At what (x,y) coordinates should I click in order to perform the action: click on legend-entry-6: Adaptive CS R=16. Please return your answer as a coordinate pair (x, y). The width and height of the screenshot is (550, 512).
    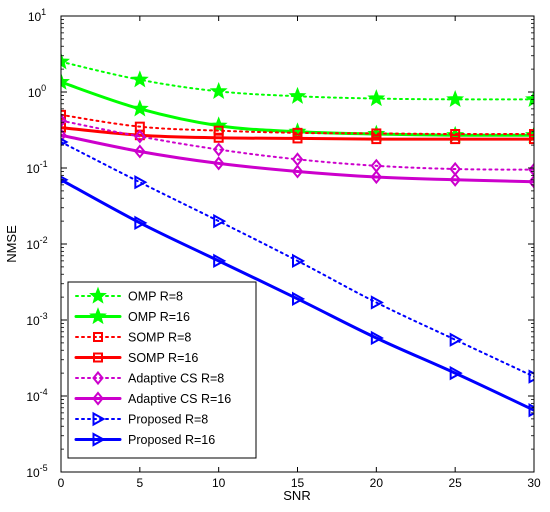
    Looking at the image, I should click on (152, 398).